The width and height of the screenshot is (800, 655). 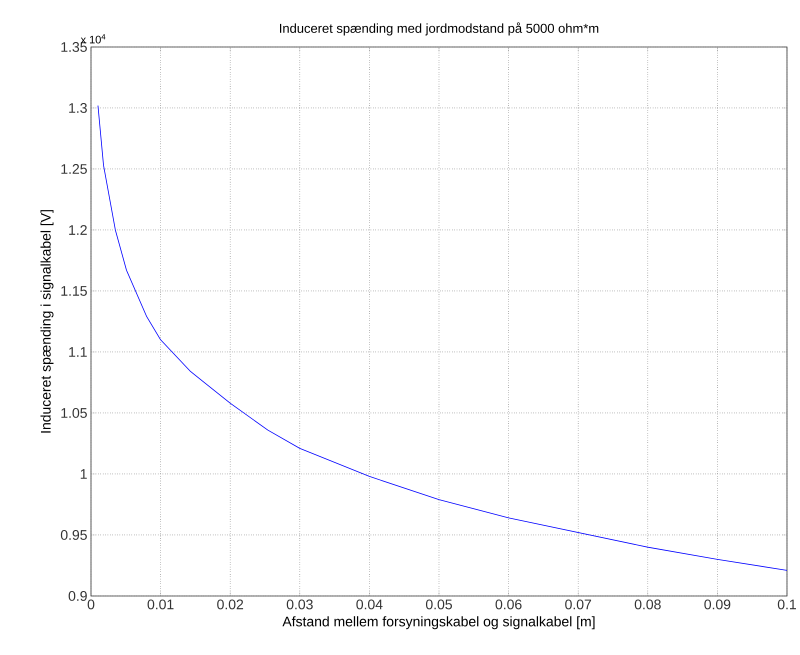 I want to click on y-tick-label: 1.35, so click(x=74, y=47).